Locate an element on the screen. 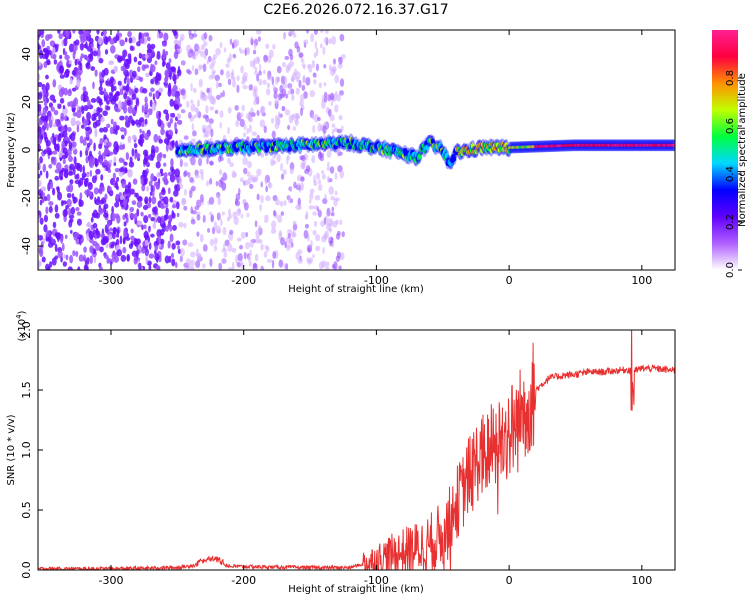 The width and height of the screenshot is (750, 600). heatmap-signal is located at coordinates (424, 151).